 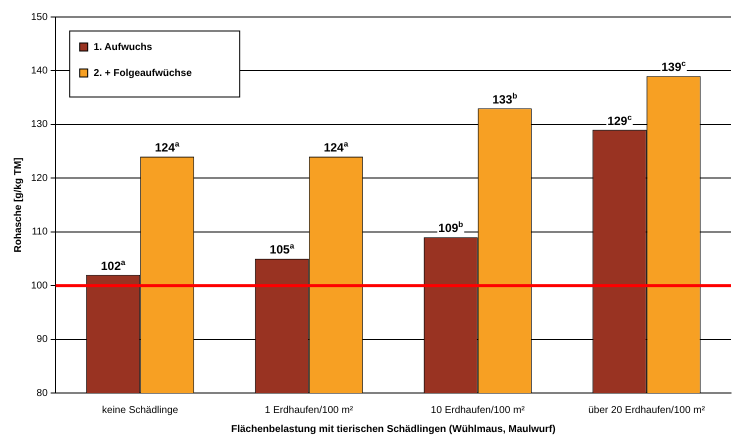 I want to click on y-tick-label: 140, so click(x=39, y=70).